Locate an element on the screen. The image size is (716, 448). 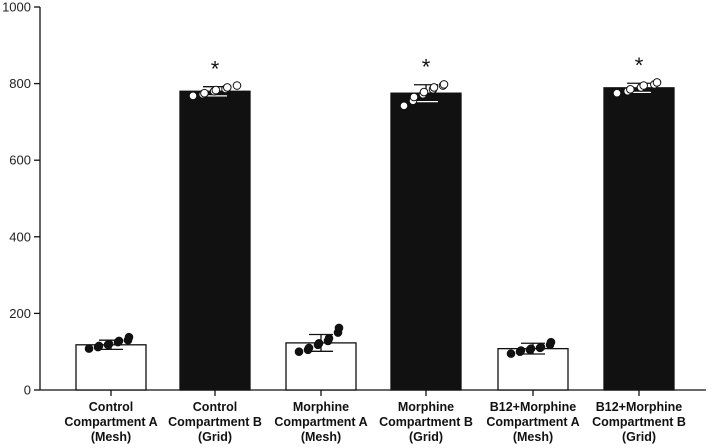
y-tick-label: 1000 is located at coordinates (16, 7).